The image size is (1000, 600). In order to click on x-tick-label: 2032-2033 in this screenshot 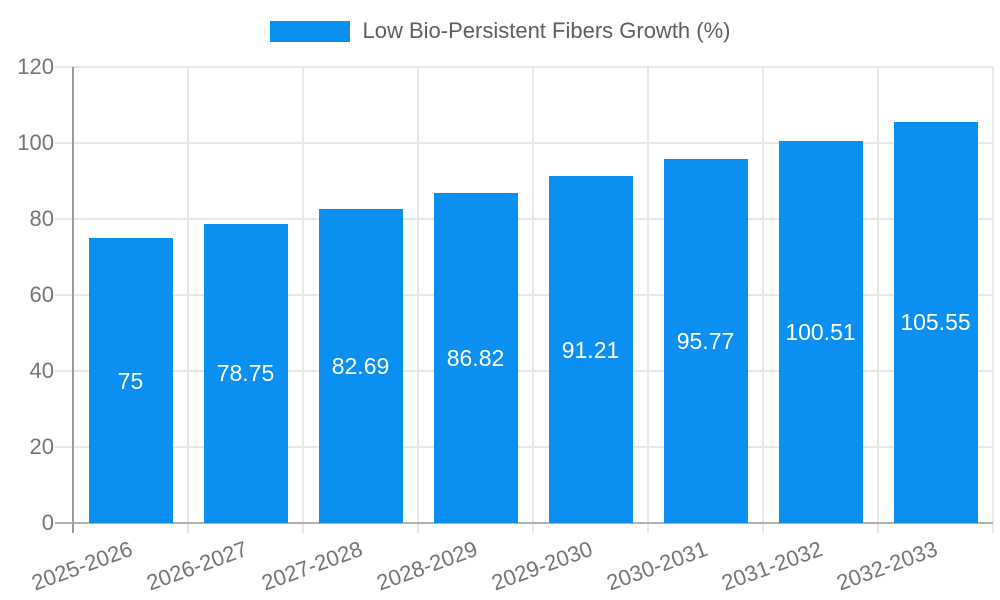, I will do `click(887, 566)`.